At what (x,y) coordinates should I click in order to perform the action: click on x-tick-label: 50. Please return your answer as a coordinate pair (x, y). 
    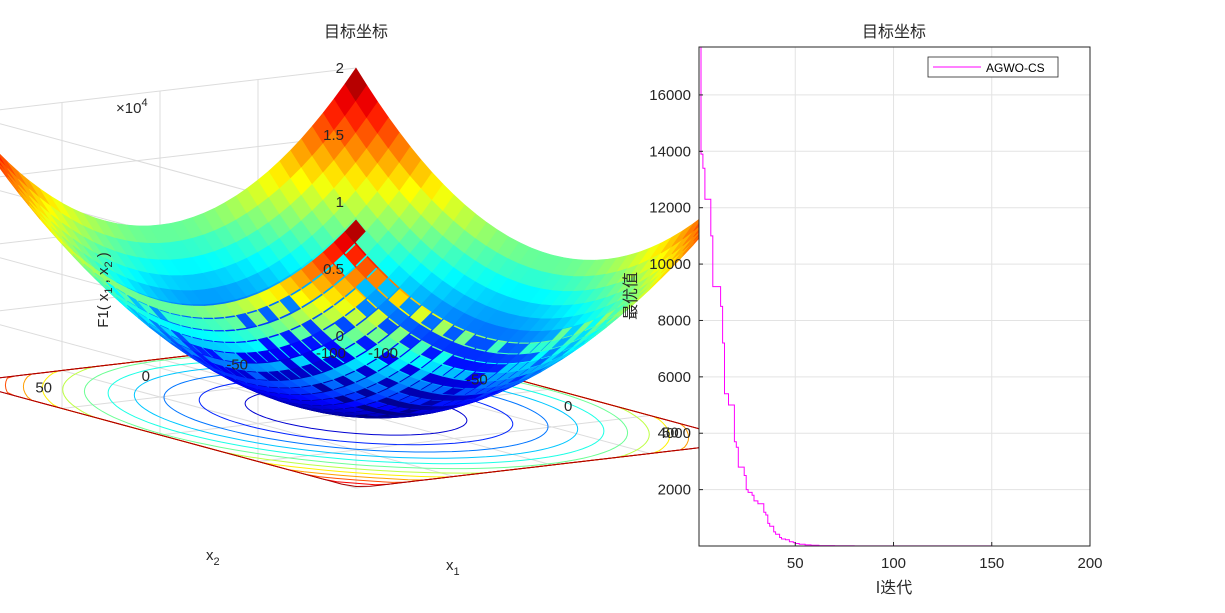
    Looking at the image, I should click on (795, 563).